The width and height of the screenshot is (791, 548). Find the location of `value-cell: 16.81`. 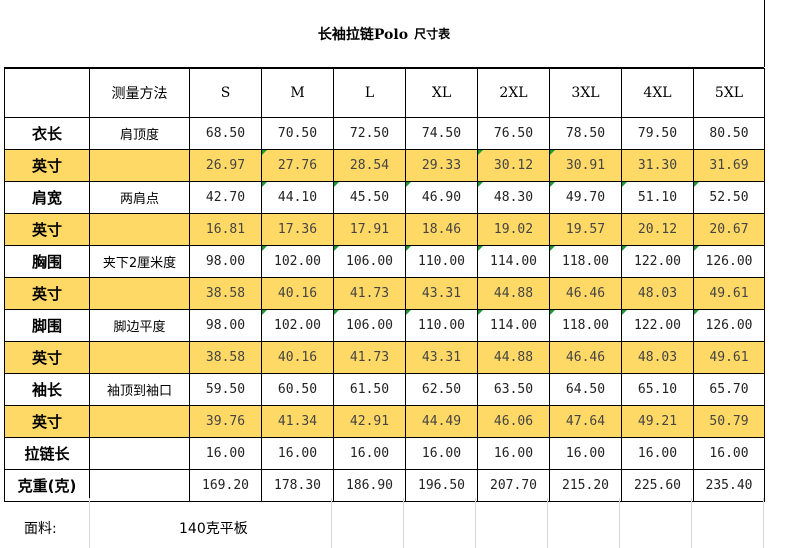

value-cell: 16.81 is located at coordinates (225, 229).